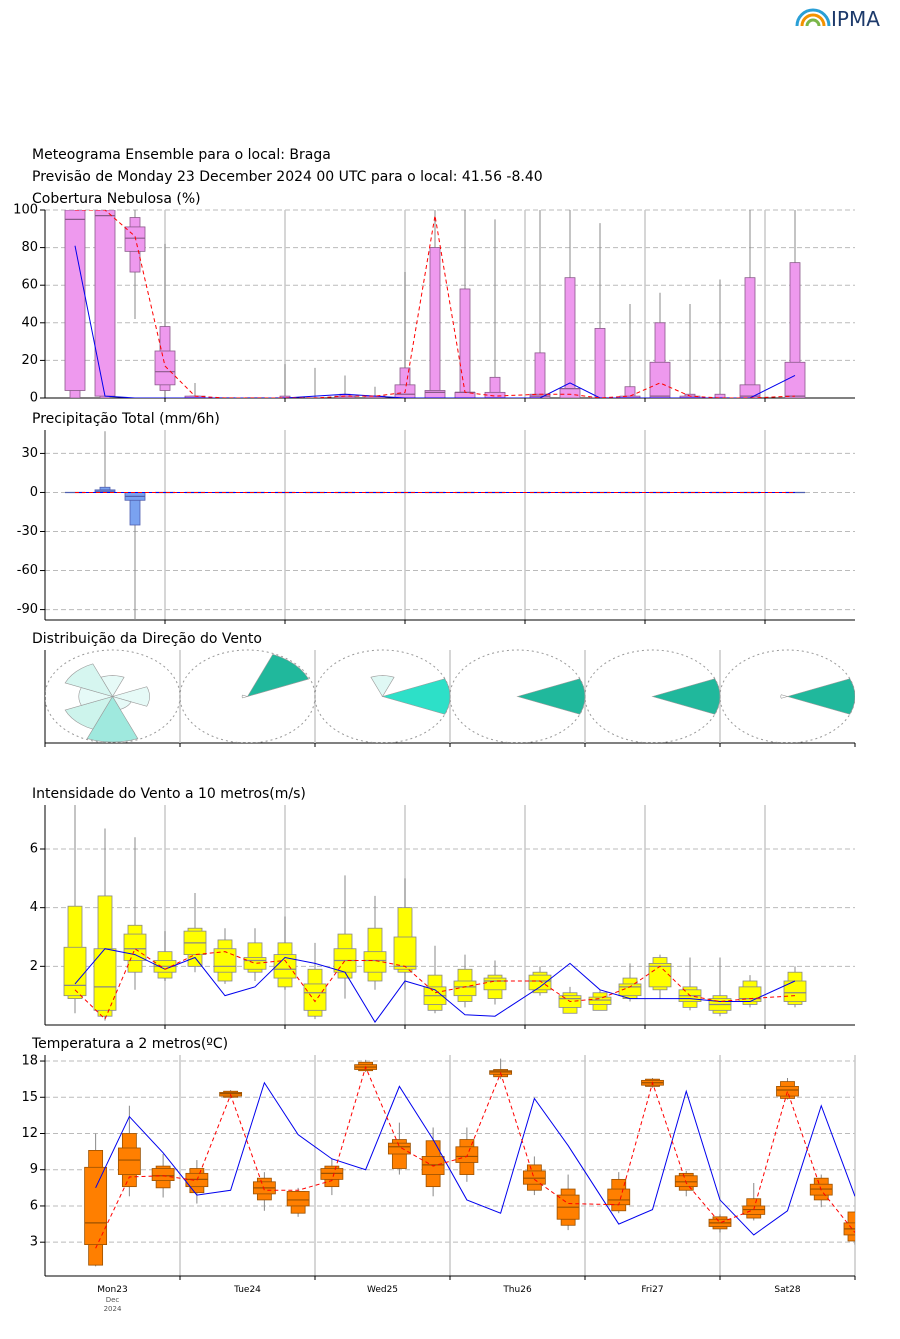 The height and width of the screenshot is (1339, 900). I want to click on y-tick-label: 4, so click(34, 907).